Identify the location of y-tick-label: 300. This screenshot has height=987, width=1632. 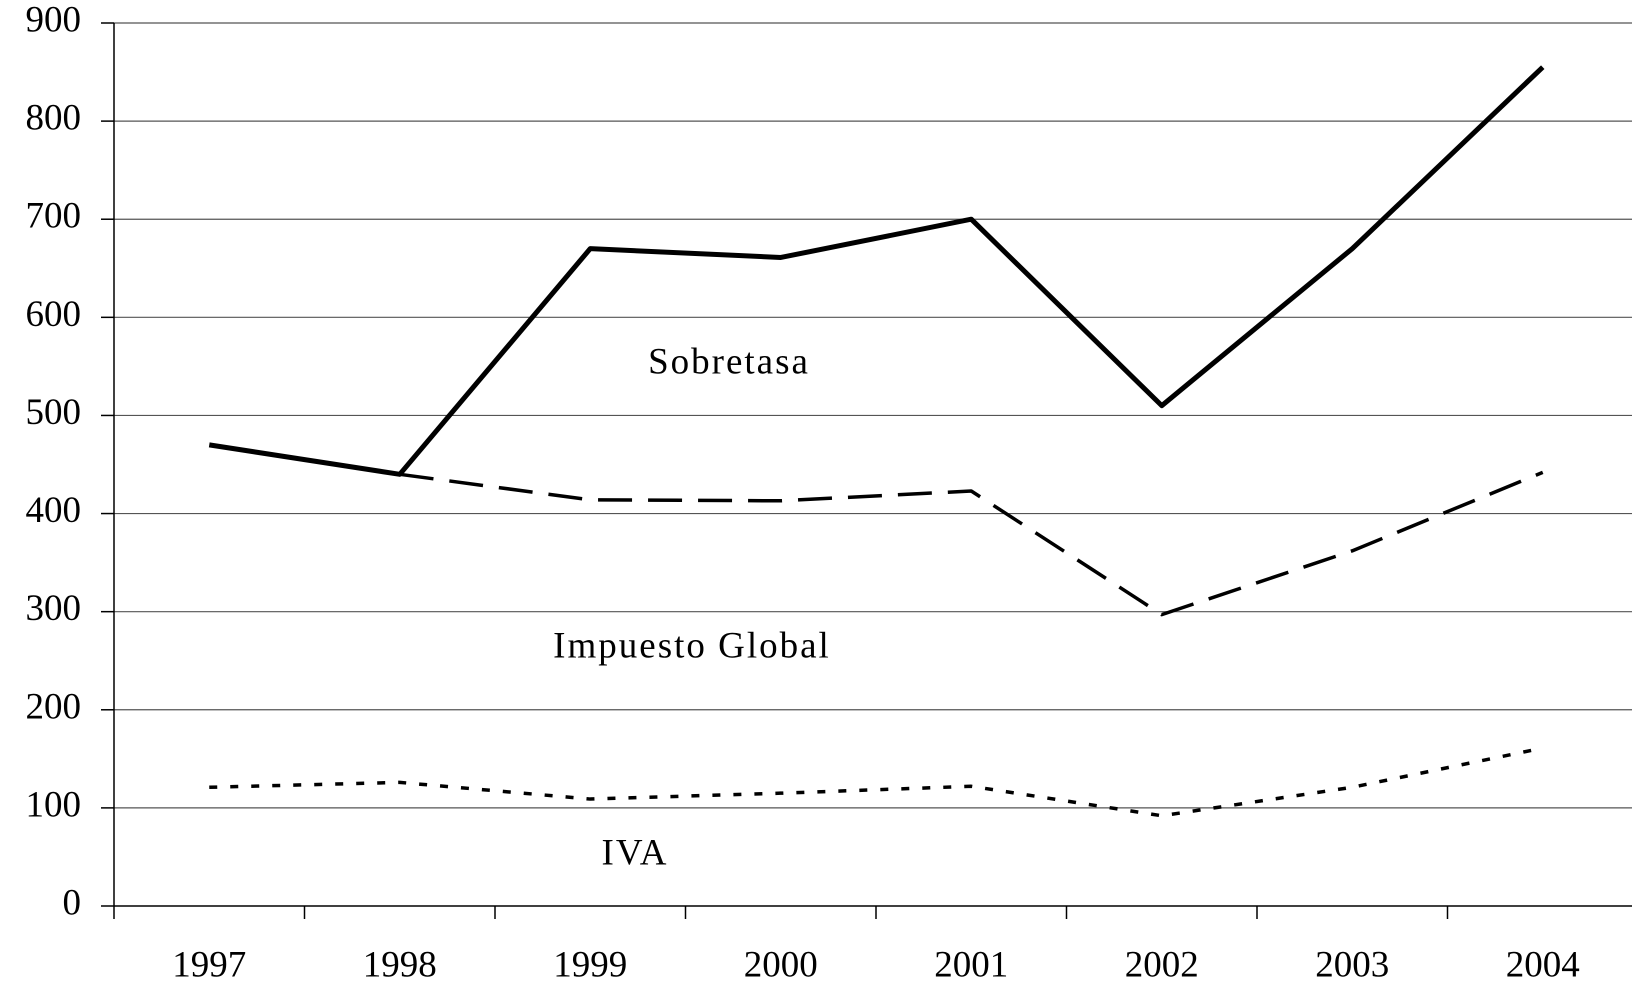
(54, 608).